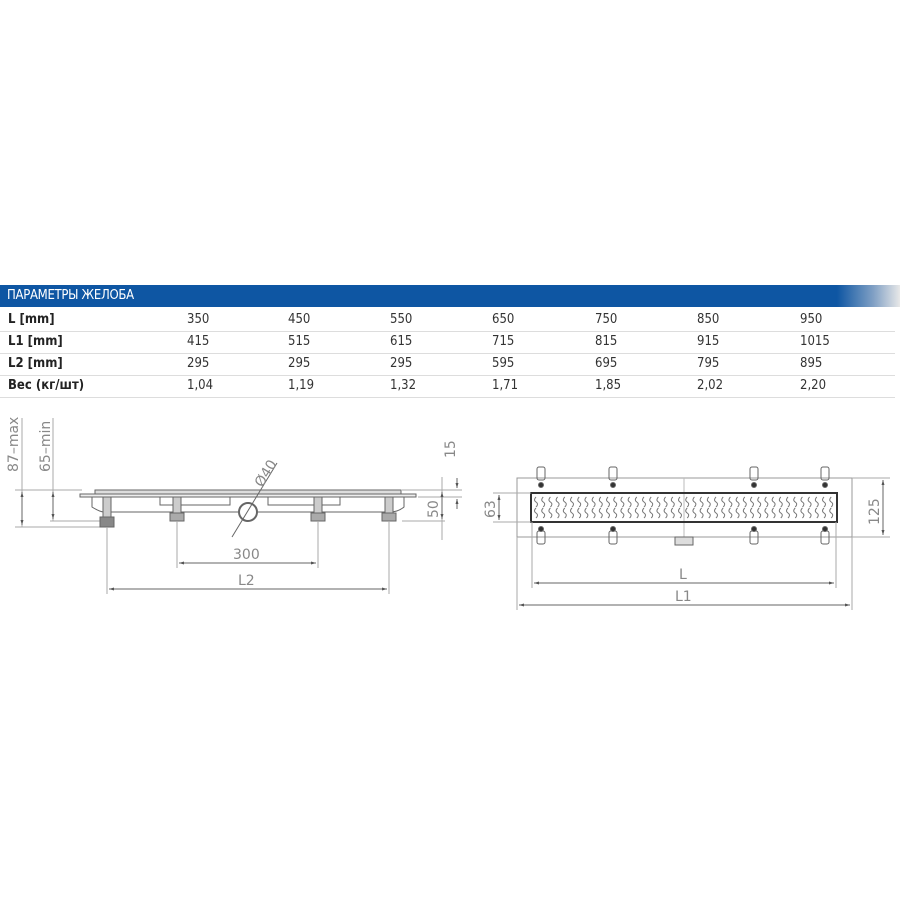  I want to click on table-cell: 1,32, so click(403, 385).